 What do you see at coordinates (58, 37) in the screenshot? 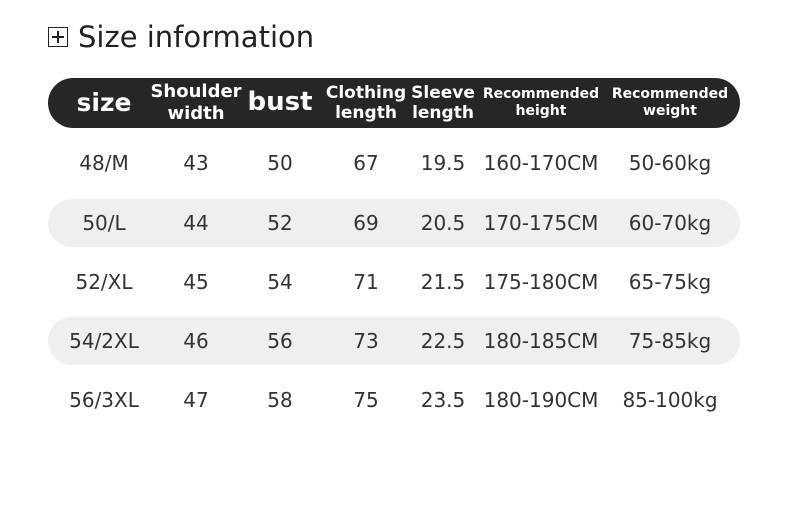
I see `plus-box-icon` at bounding box center [58, 37].